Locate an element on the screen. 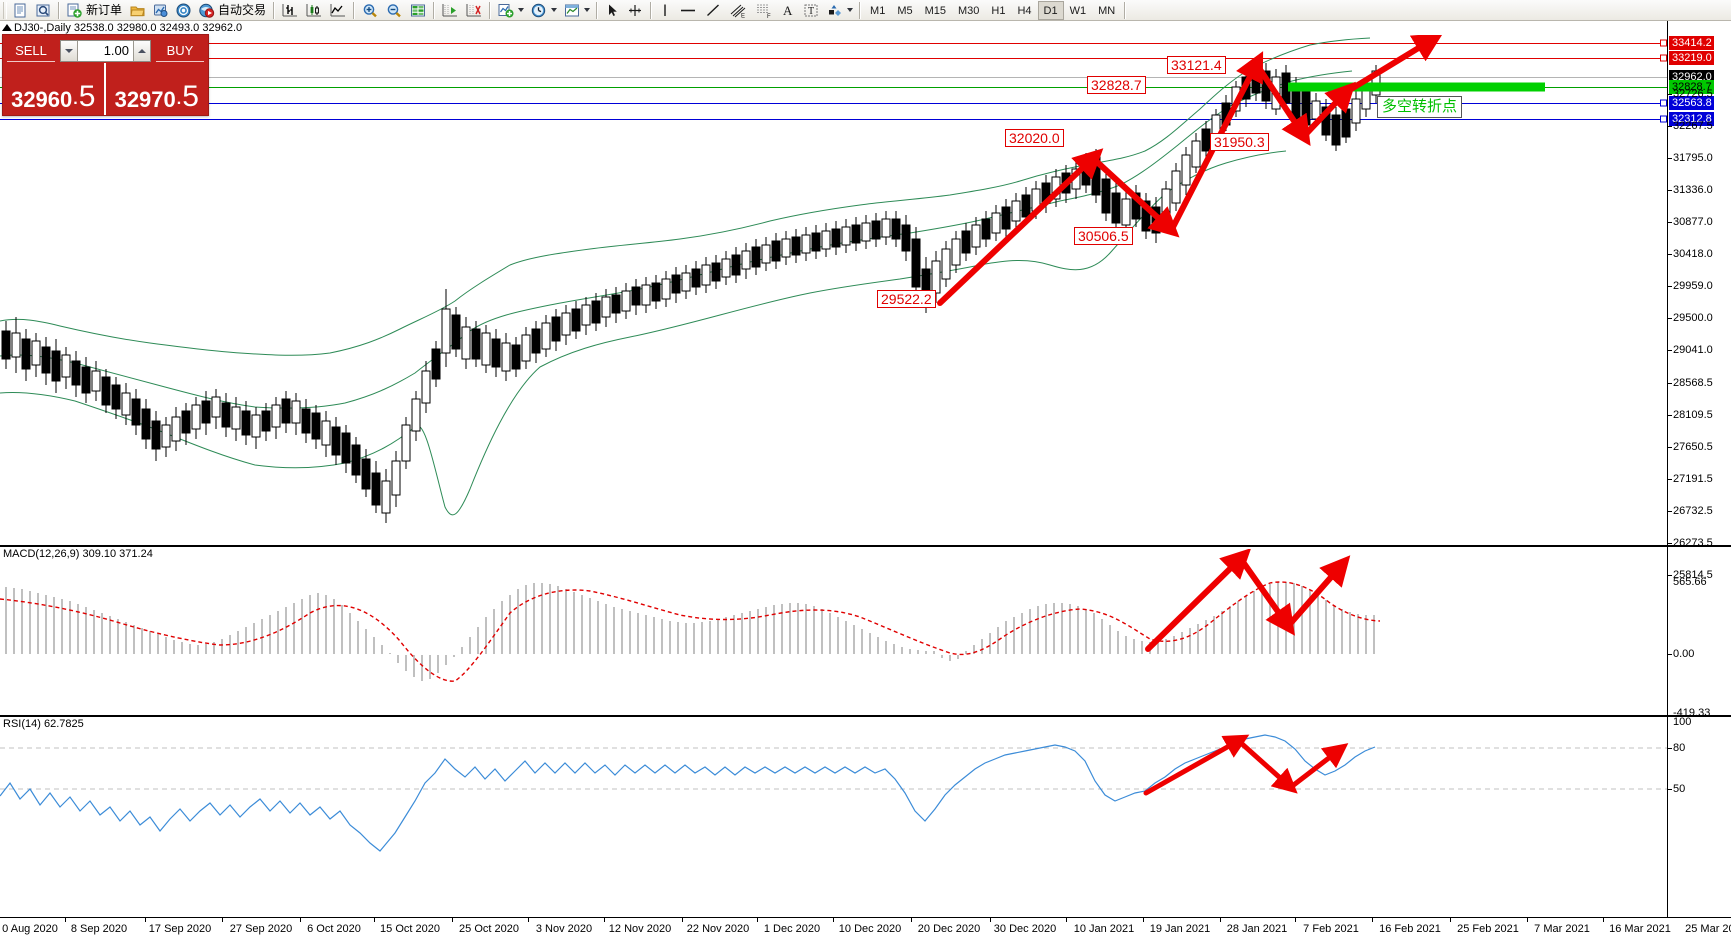 The image size is (1731, 938). annotation-31950: 31950.3 is located at coordinates (1239, 142).